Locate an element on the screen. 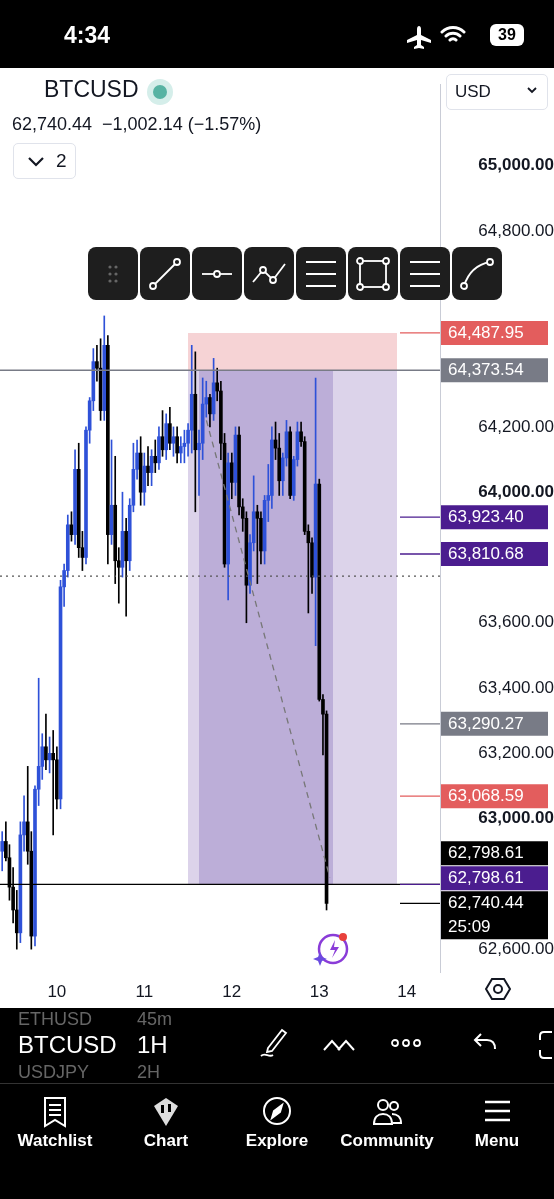 This screenshot has width=554, height=1199. text: Community is located at coordinates (387, 1141).